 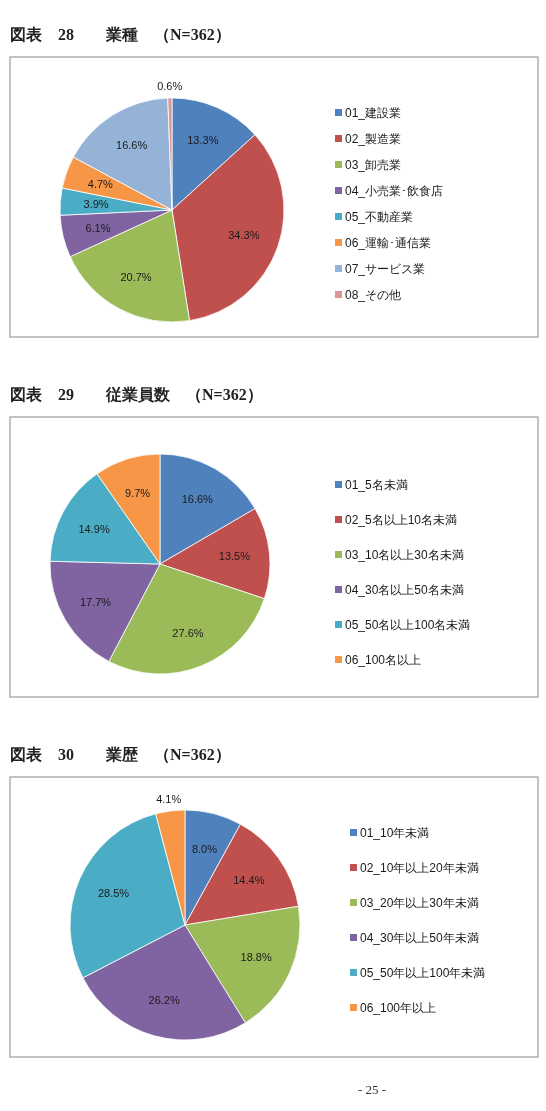 I want to click on legend-label: 04_小売業･飲食店, so click(x=394, y=191).